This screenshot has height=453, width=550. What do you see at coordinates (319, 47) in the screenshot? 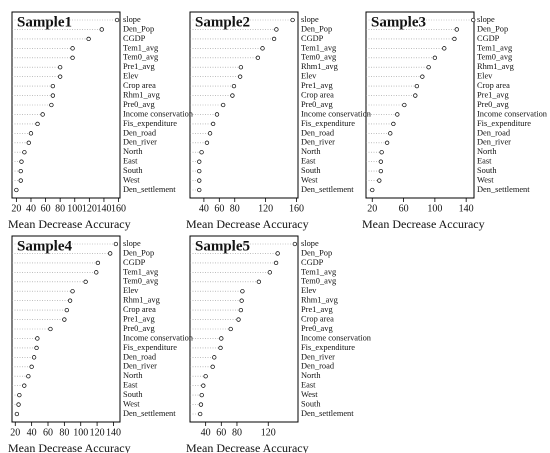
I see `category-label: Tem1_avg` at bounding box center [319, 47].